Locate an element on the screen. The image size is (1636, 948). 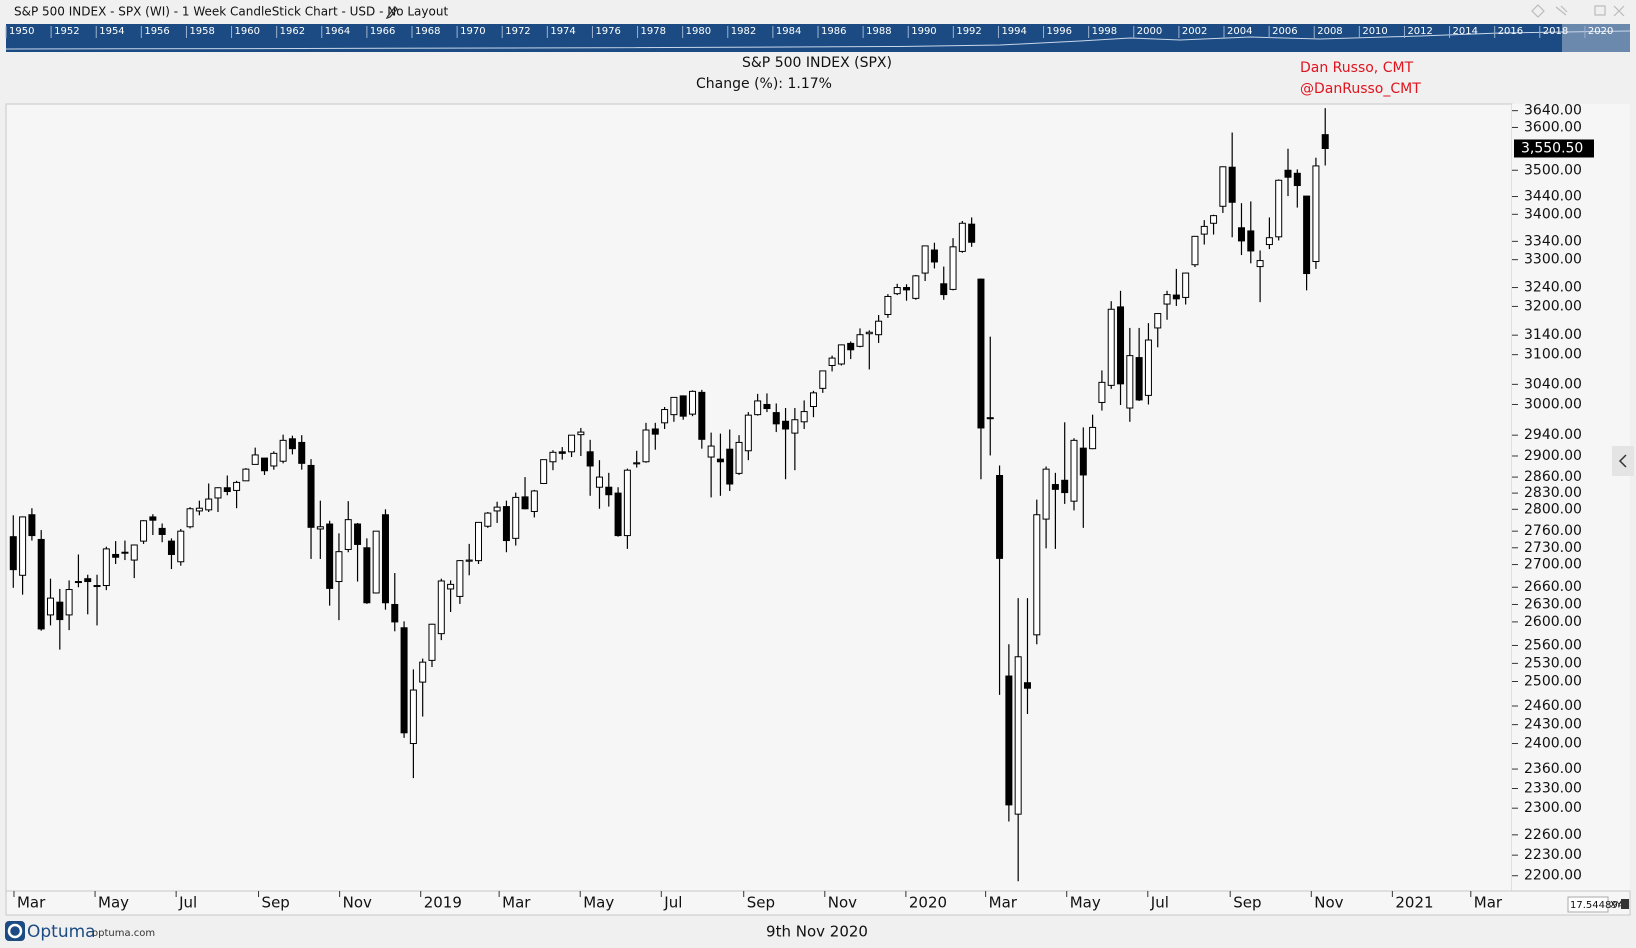
last-price-label: 3,550.50 is located at coordinates (1552, 148).